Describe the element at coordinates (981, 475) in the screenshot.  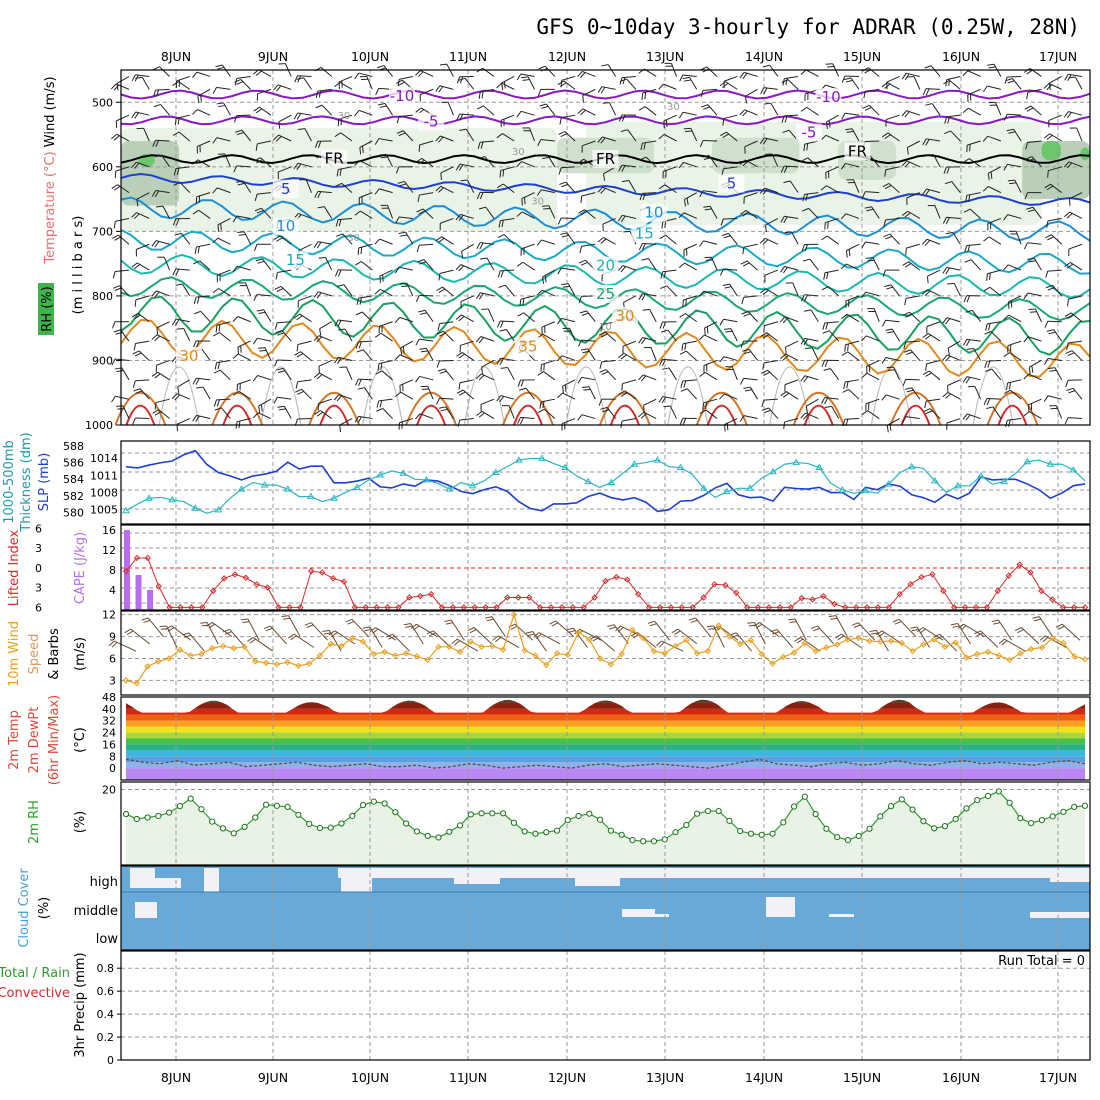
I see `thickness-point` at that location.